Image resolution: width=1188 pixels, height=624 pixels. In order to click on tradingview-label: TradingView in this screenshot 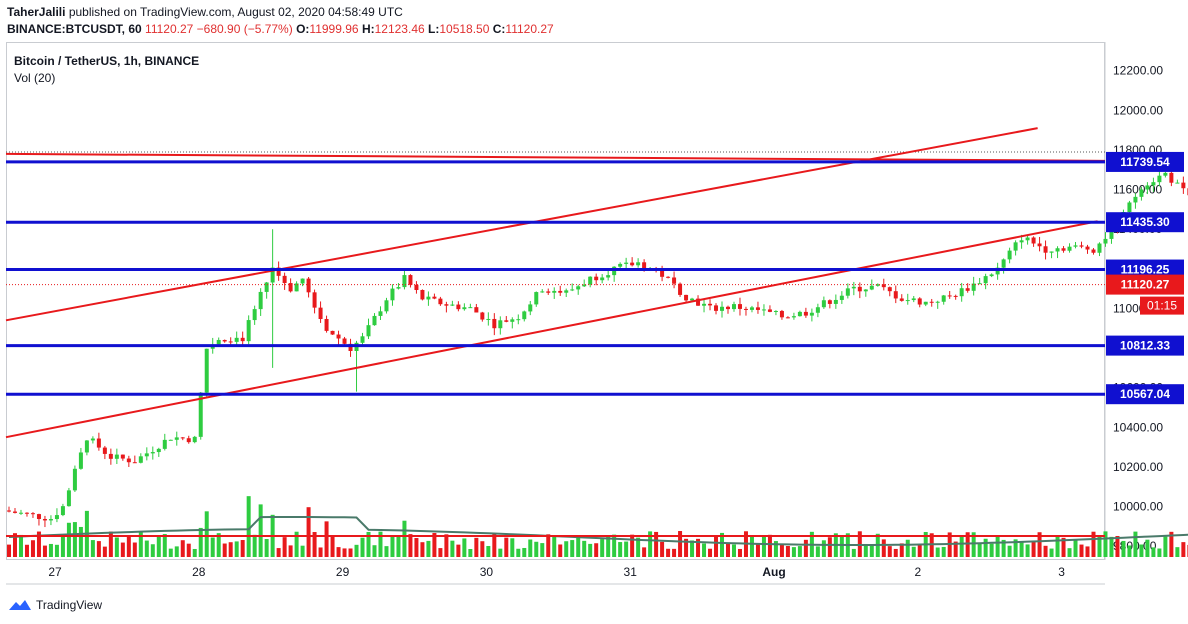, I will do `click(69, 605)`.